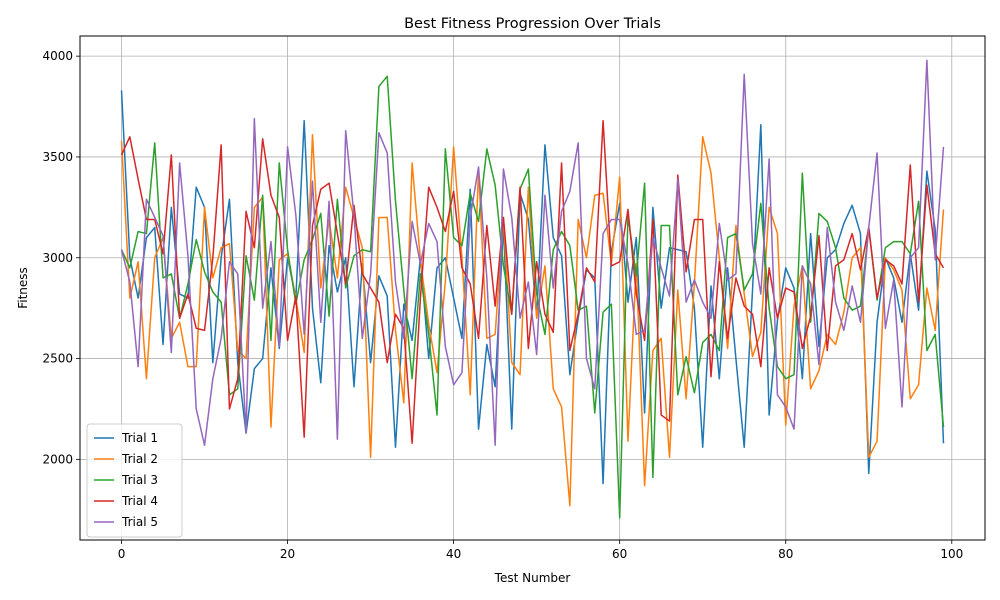 Image resolution: width=1000 pixels, height=600 pixels. I want to click on y-tick-label: 3000, so click(57, 258).